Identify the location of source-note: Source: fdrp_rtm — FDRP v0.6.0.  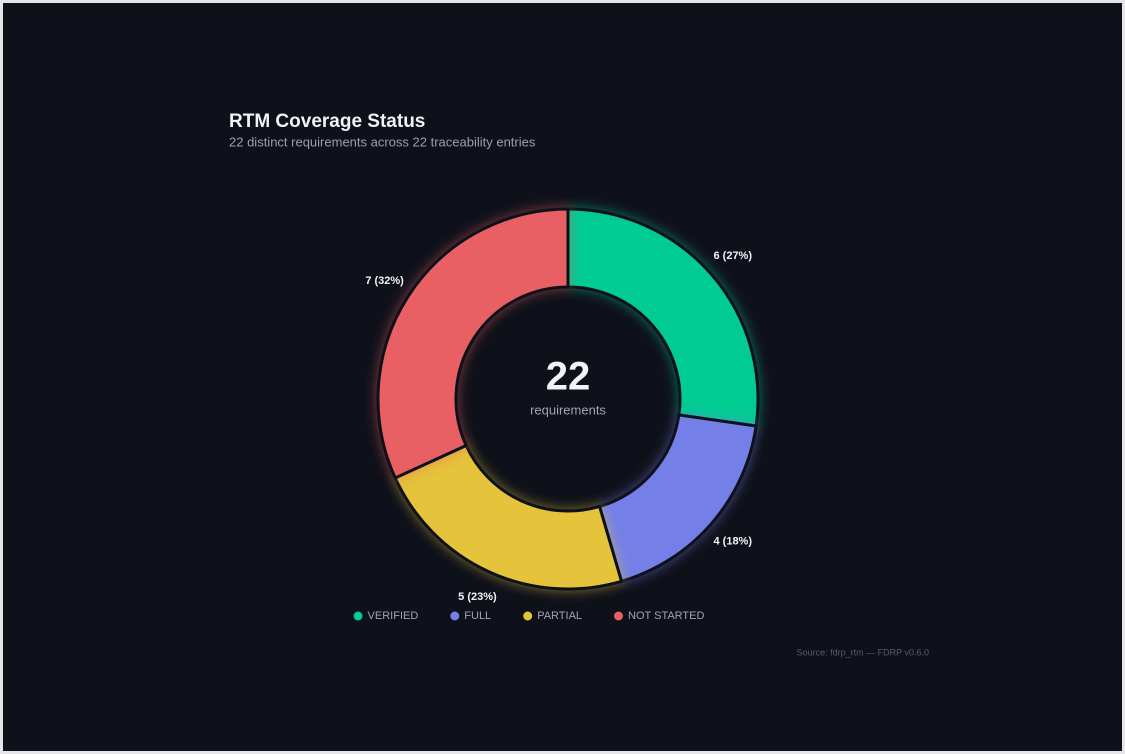
(863, 652).